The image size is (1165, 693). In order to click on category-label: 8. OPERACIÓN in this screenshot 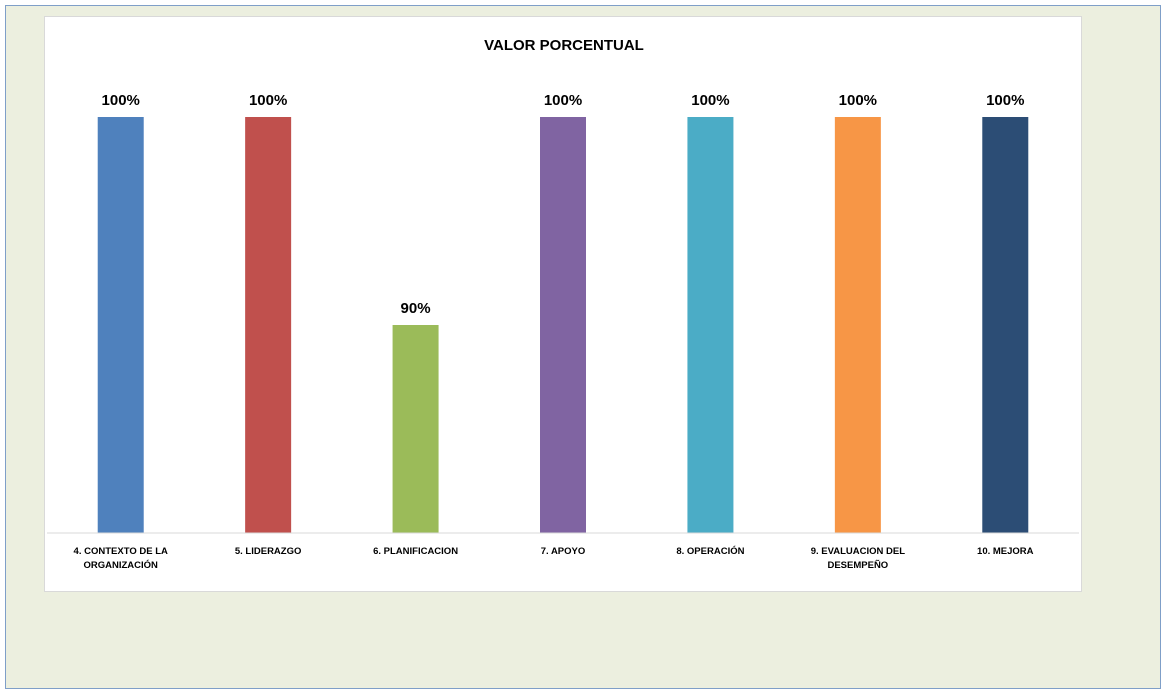, I will do `click(710, 551)`.